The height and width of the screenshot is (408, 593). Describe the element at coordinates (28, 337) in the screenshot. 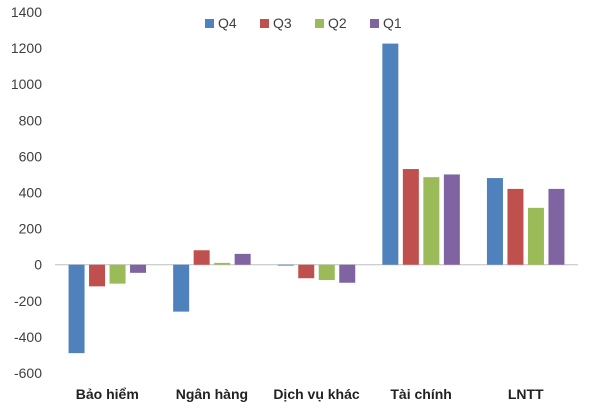

I see `y-tick-label: -400` at that location.